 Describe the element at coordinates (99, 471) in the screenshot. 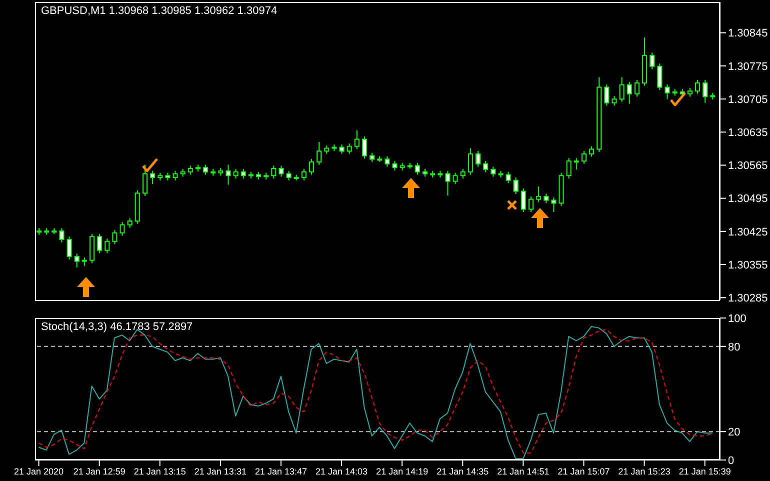

I see `x-tick-label: 21 Jan 12:59` at that location.